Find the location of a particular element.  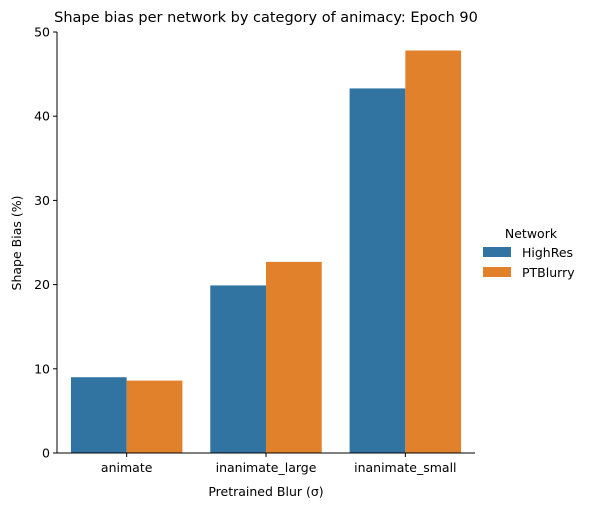

bar-ptblurry-inanimate_small is located at coordinates (433, 252).